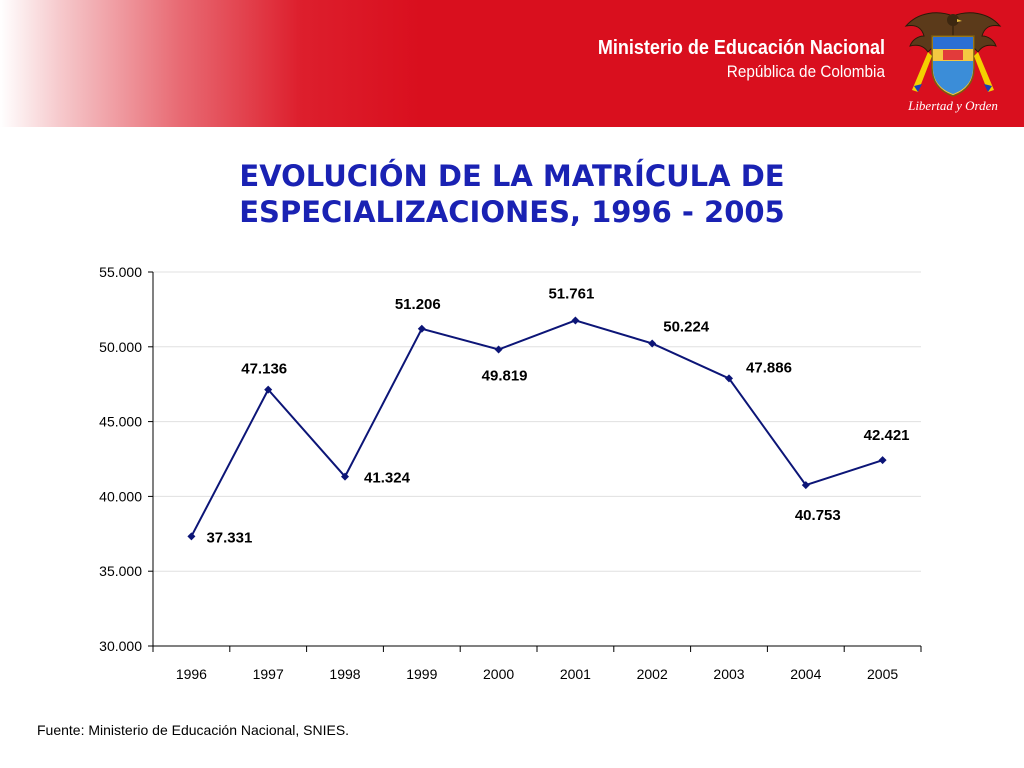  What do you see at coordinates (882, 674) in the screenshot?
I see `x-tick-label: 2005` at bounding box center [882, 674].